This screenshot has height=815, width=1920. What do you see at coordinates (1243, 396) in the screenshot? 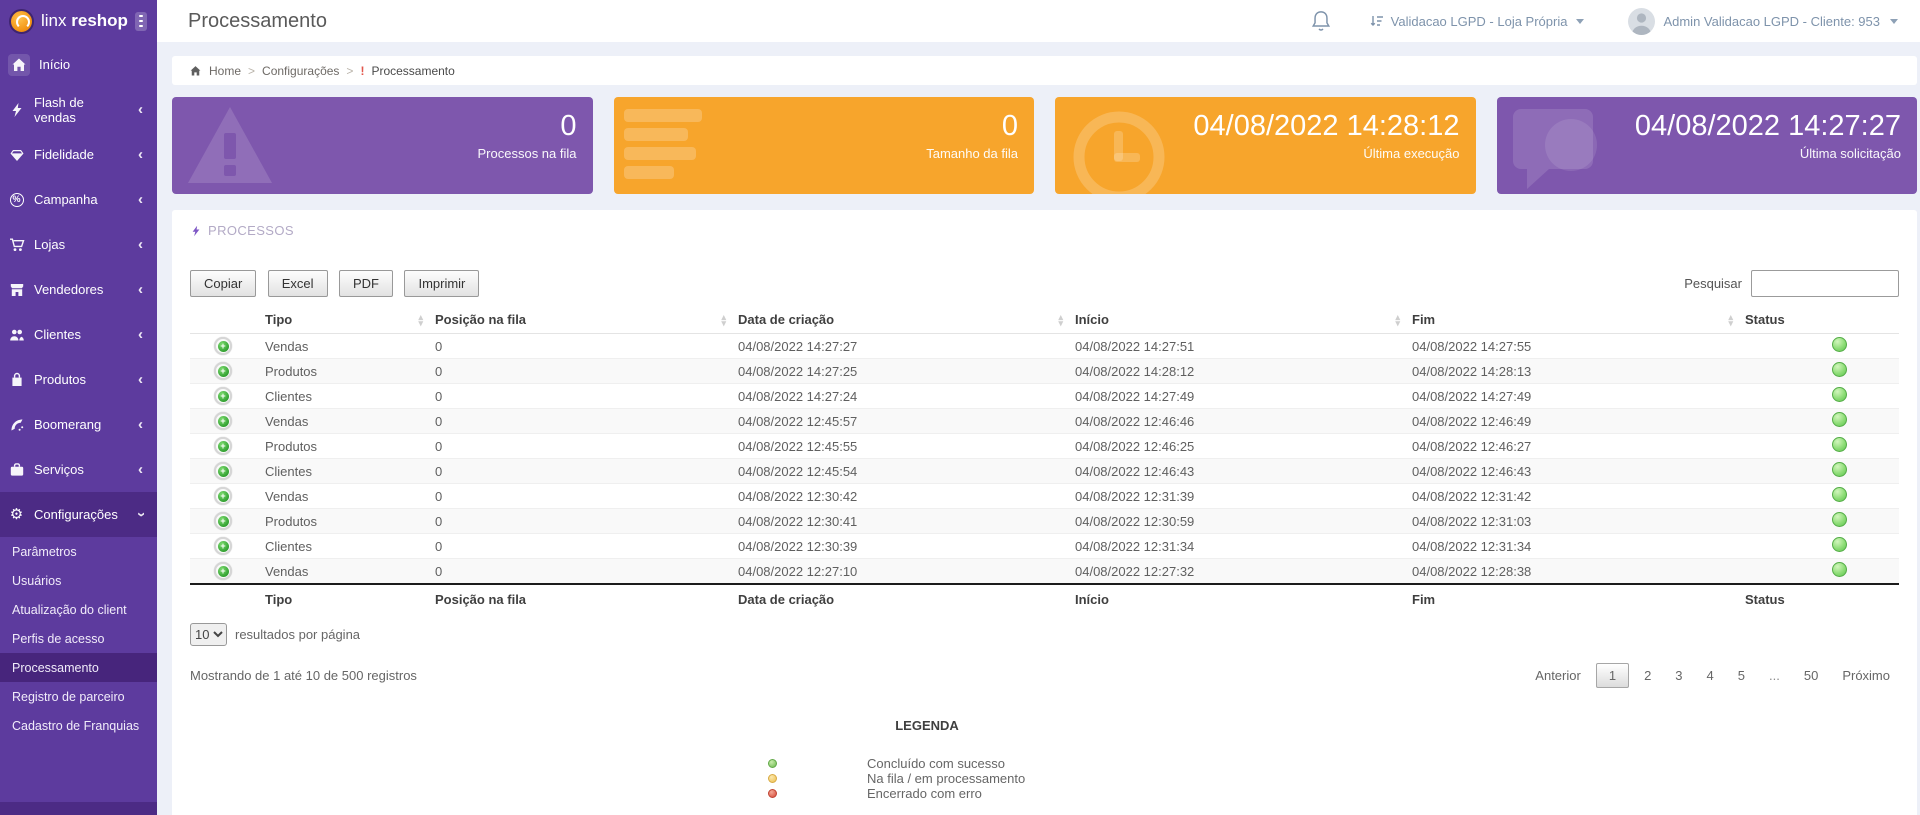
I see `cell-inicio: 04/08/2022 14:27:49` at bounding box center [1243, 396].